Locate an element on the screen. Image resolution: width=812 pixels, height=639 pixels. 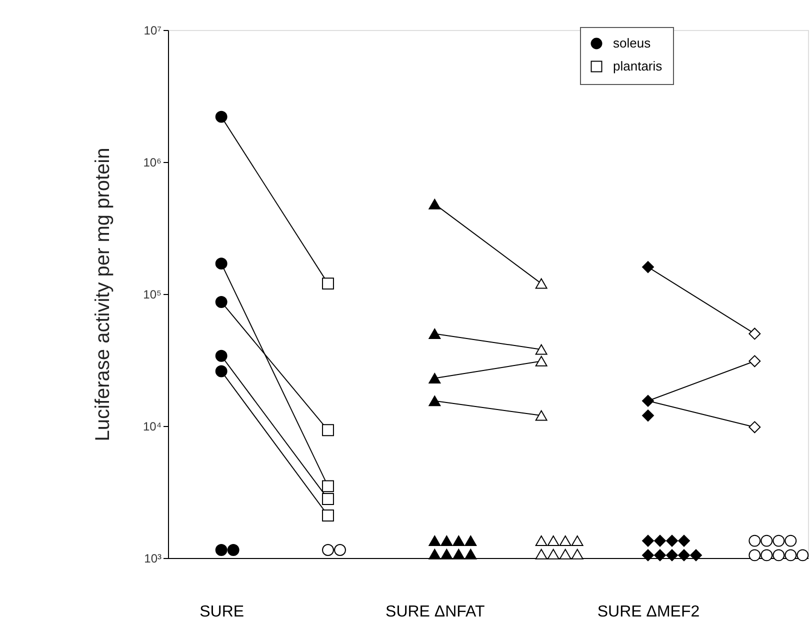
y-tick-label: 10⁶ is located at coordinates (152, 163).